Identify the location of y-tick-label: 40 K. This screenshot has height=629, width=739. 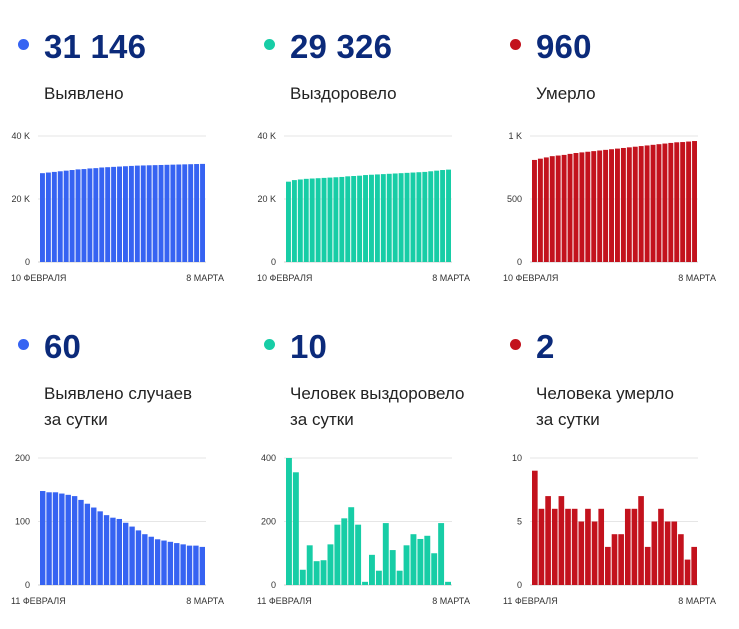
(20, 136).